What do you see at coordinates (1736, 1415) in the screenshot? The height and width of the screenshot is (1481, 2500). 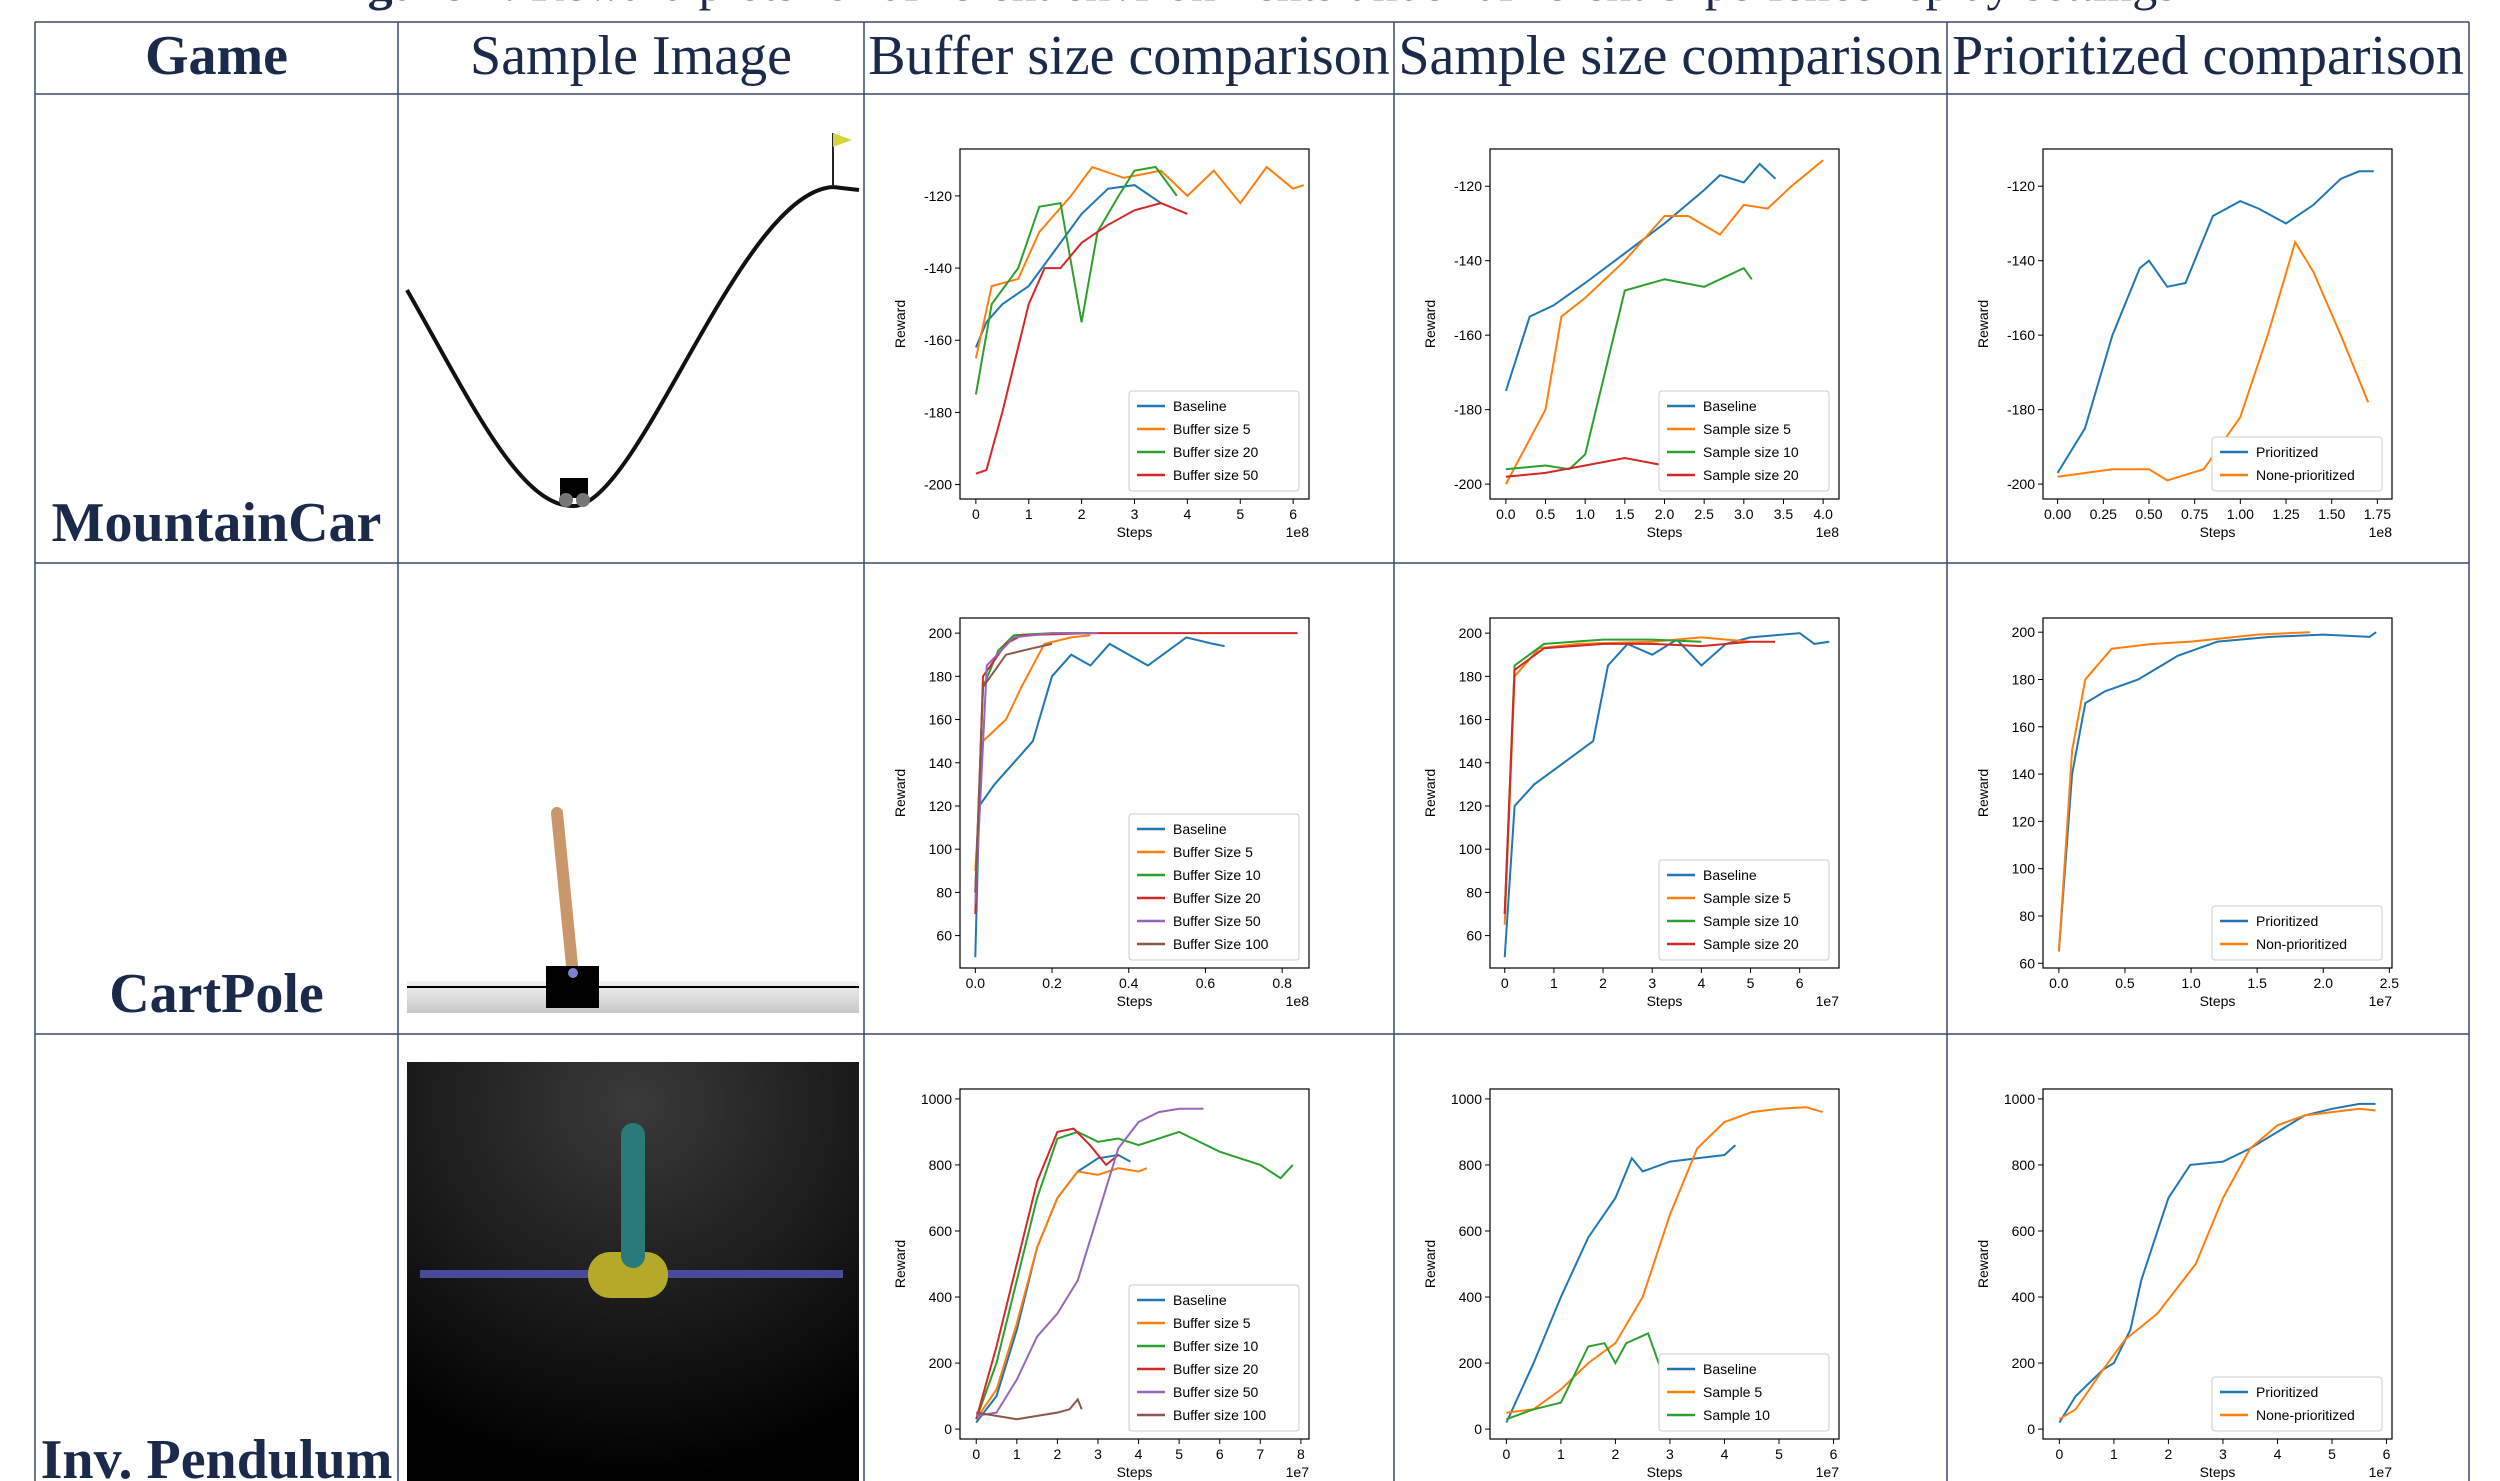 I see `legend-label: Sample 10` at bounding box center [1736, 1415].